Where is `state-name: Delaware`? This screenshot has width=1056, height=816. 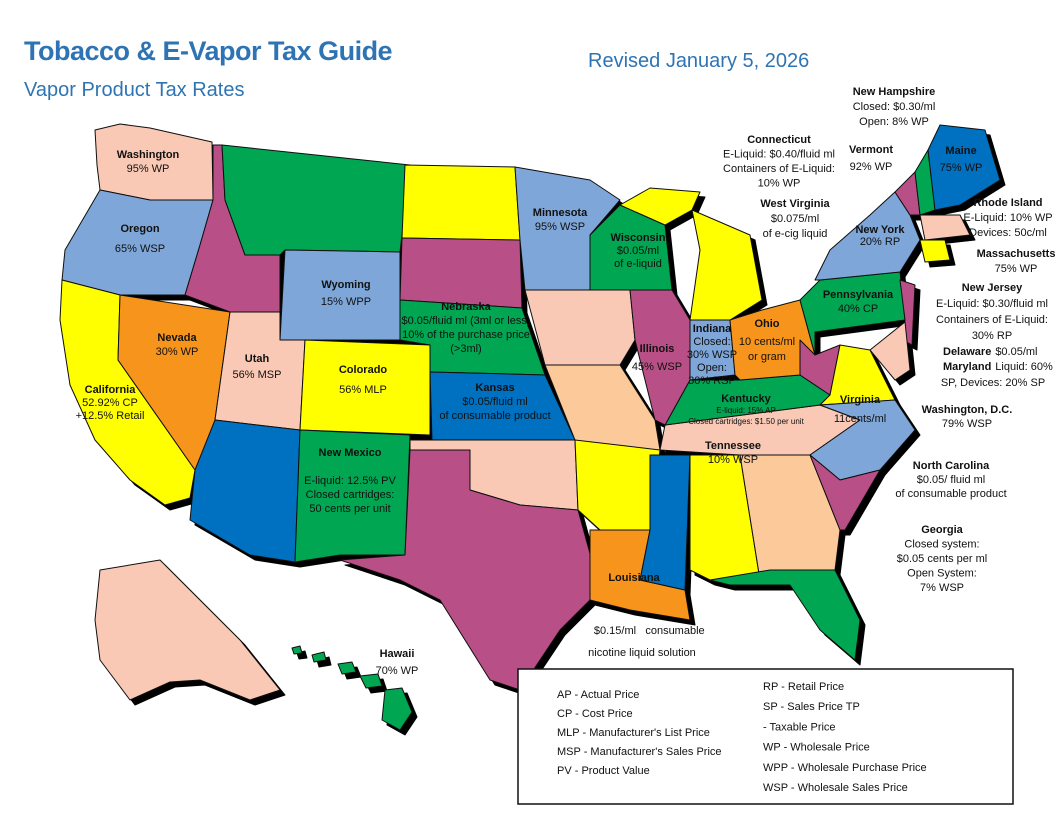 state-name: Delaware is located at coordinates (967, 352).